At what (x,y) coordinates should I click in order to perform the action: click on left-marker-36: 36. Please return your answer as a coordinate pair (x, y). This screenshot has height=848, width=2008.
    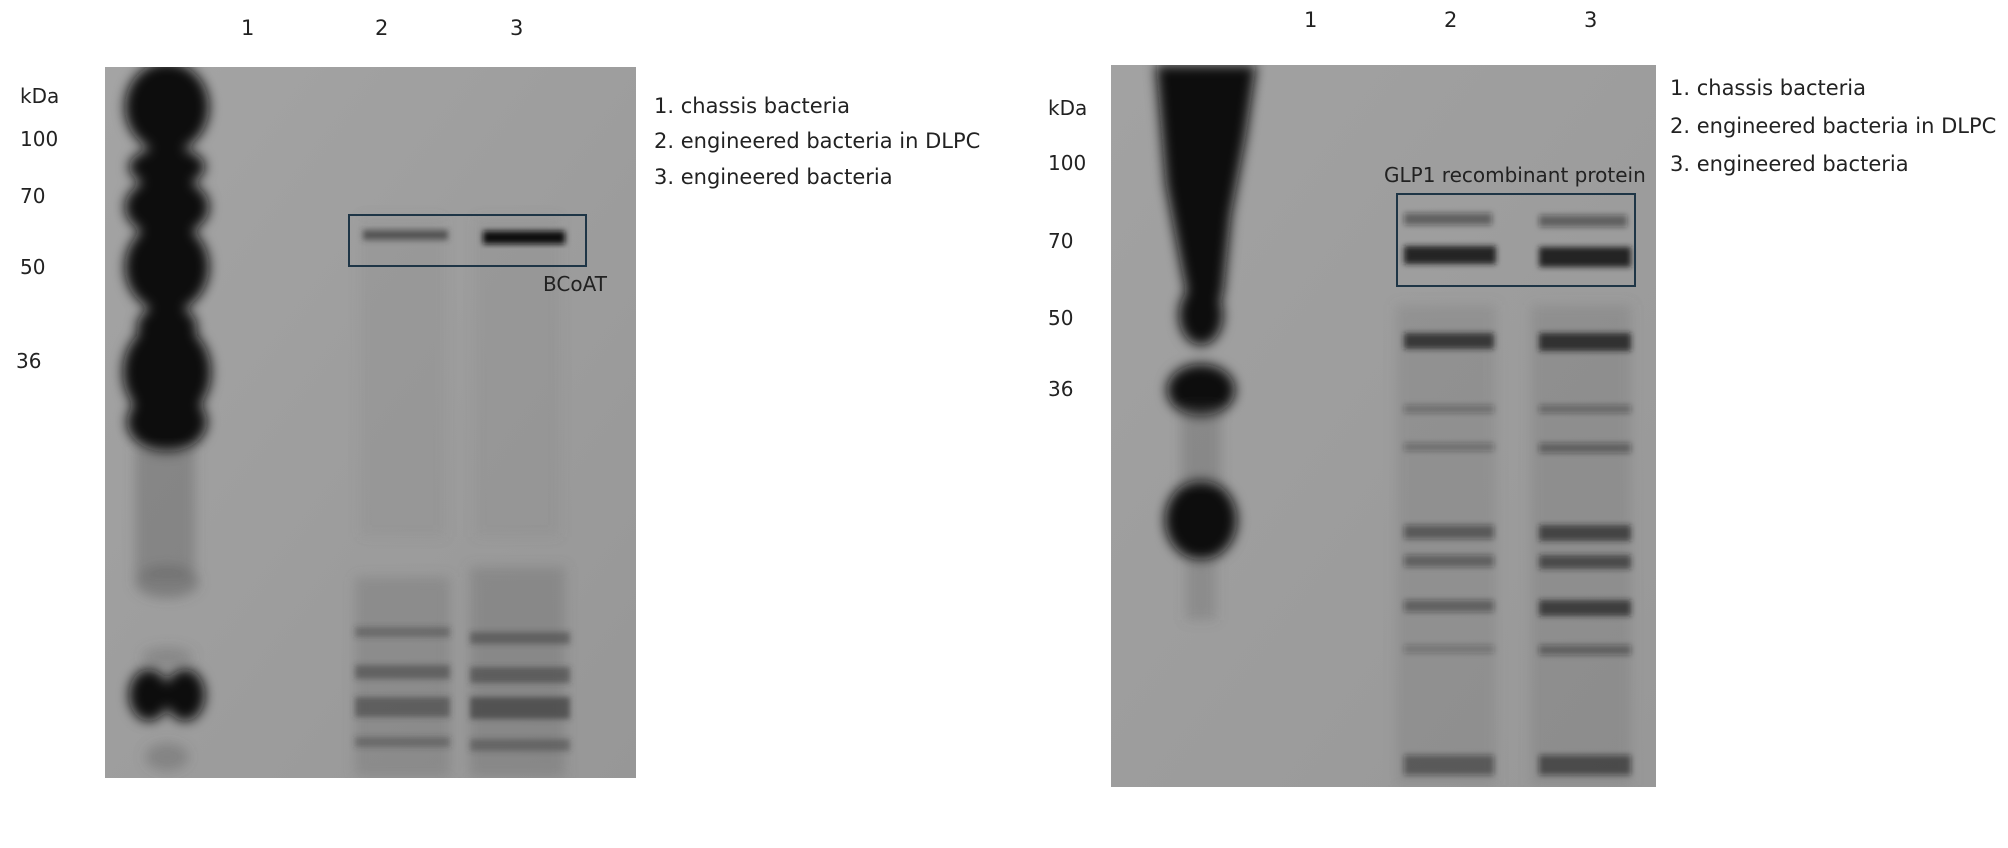
    Looking at the image, I should click on (29, 361).